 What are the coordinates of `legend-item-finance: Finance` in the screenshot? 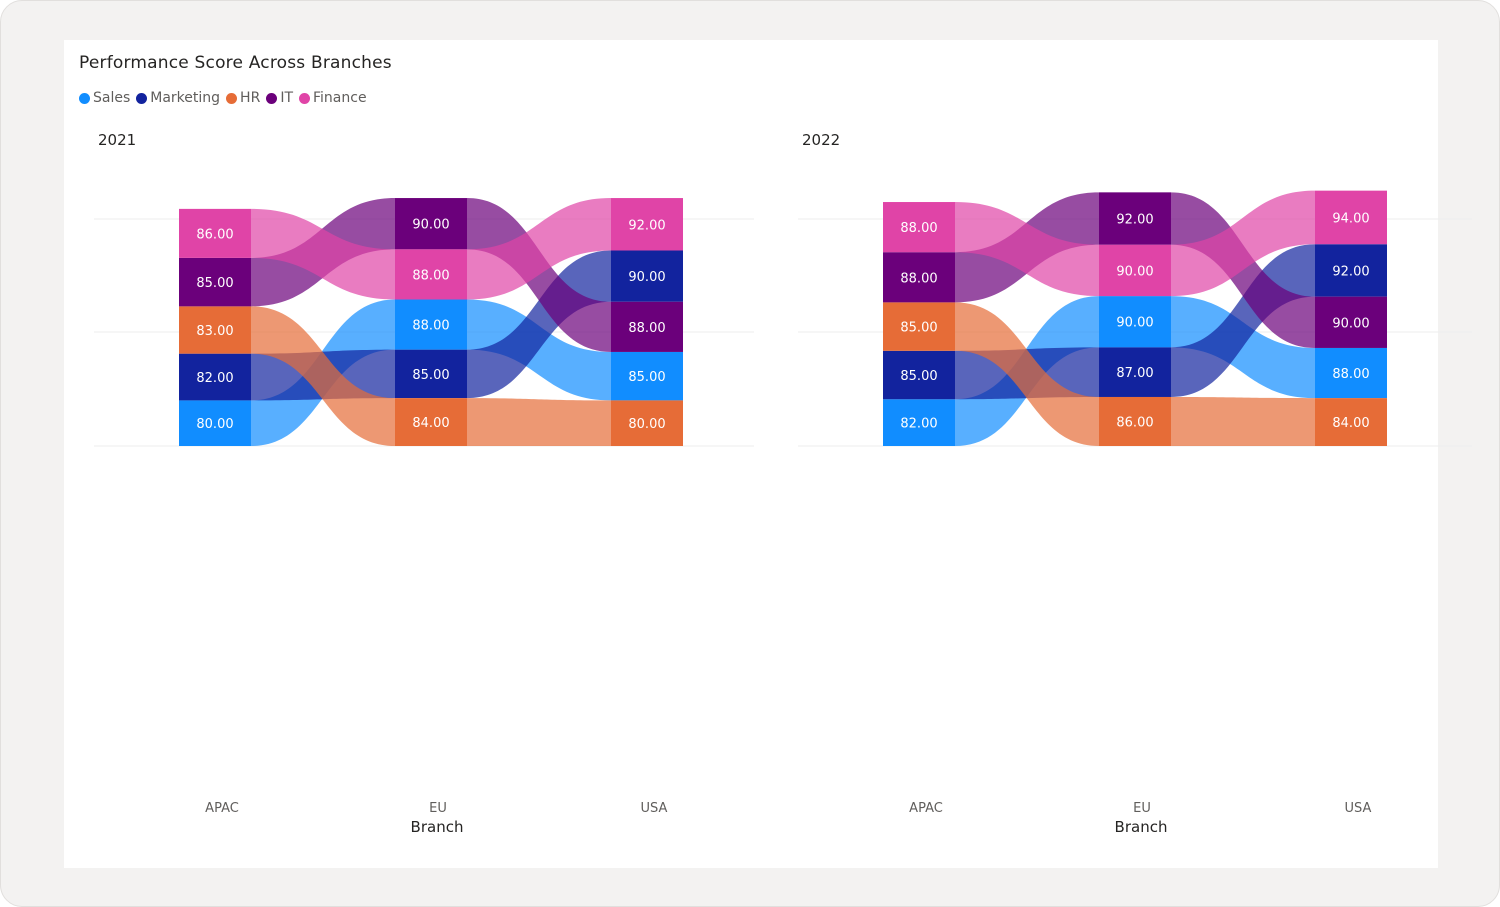 It's located at (333, 98).